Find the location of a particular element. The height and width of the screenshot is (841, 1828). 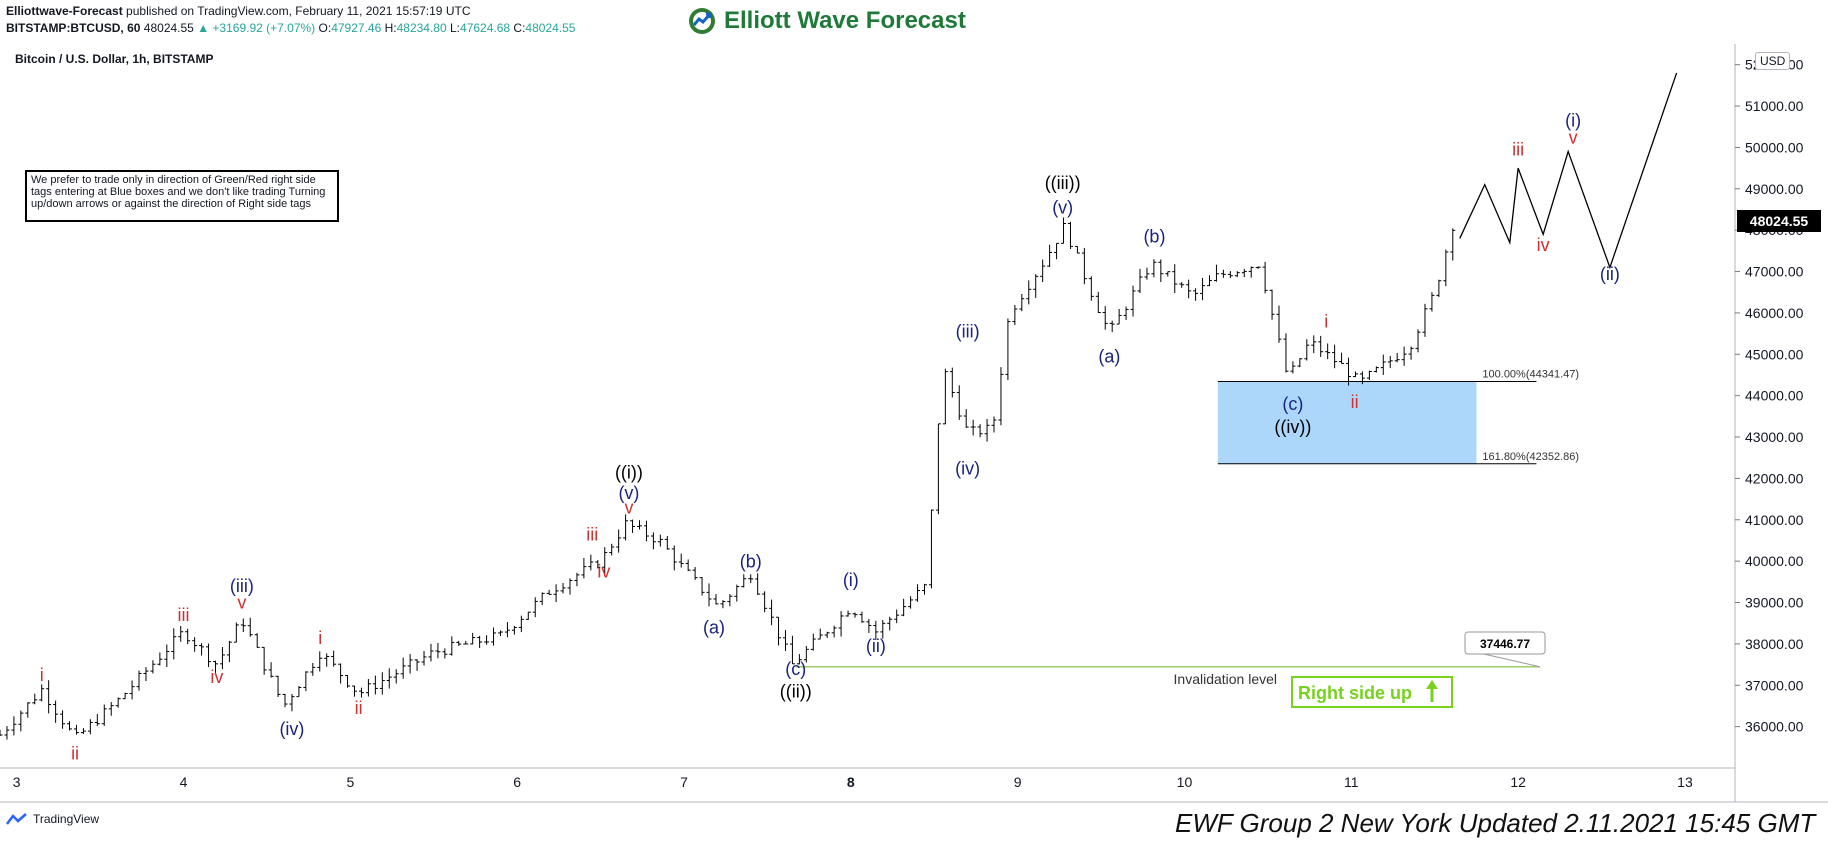

wave-label: iv is located at coordinates (603, 572).